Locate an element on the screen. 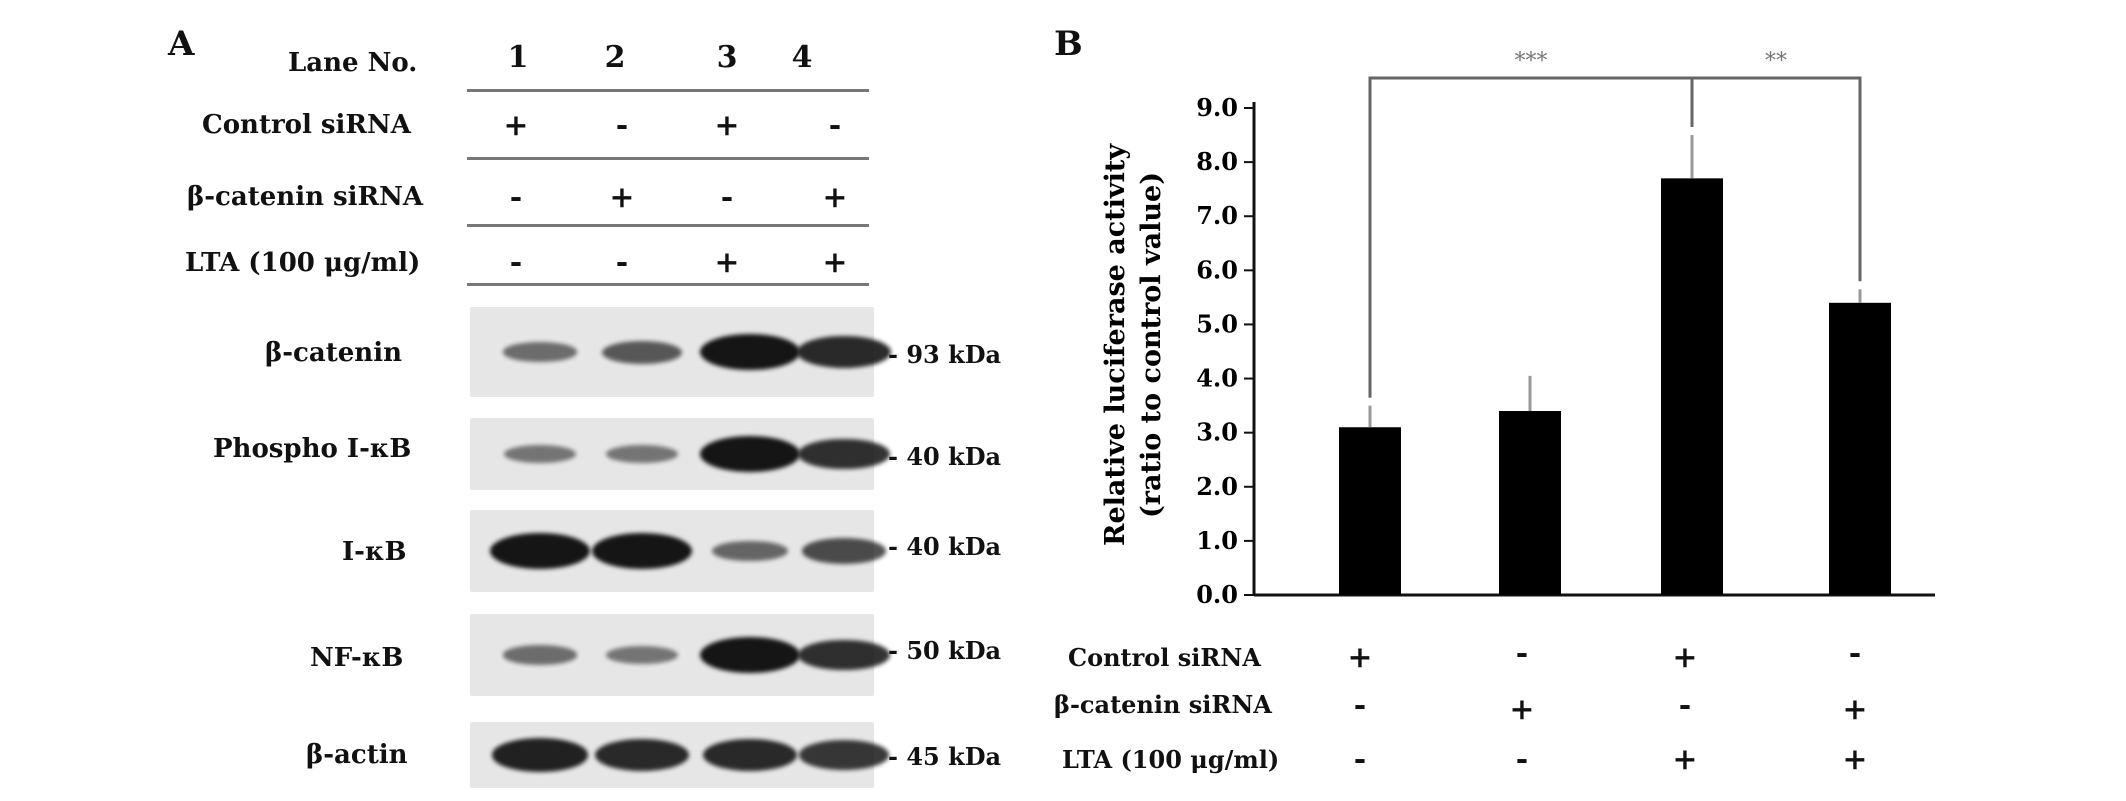 Image resolution: width=2126 pixels, height=801 pixels. blot-protein-label: I-κB is located at coordinates (374, 552).